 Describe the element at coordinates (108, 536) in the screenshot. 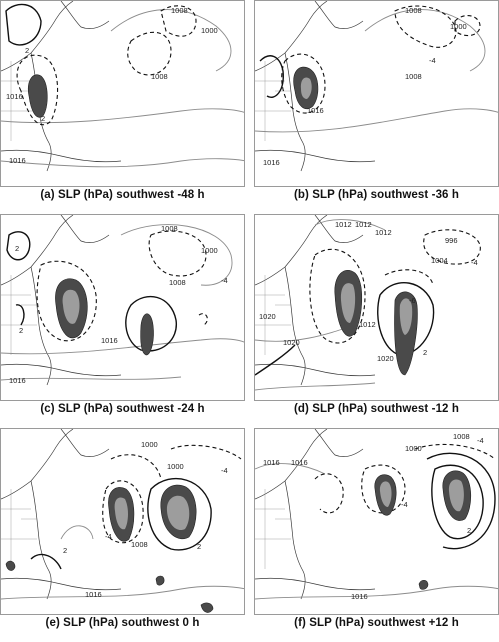

I see `panel-e-label-6: -4` at that location.